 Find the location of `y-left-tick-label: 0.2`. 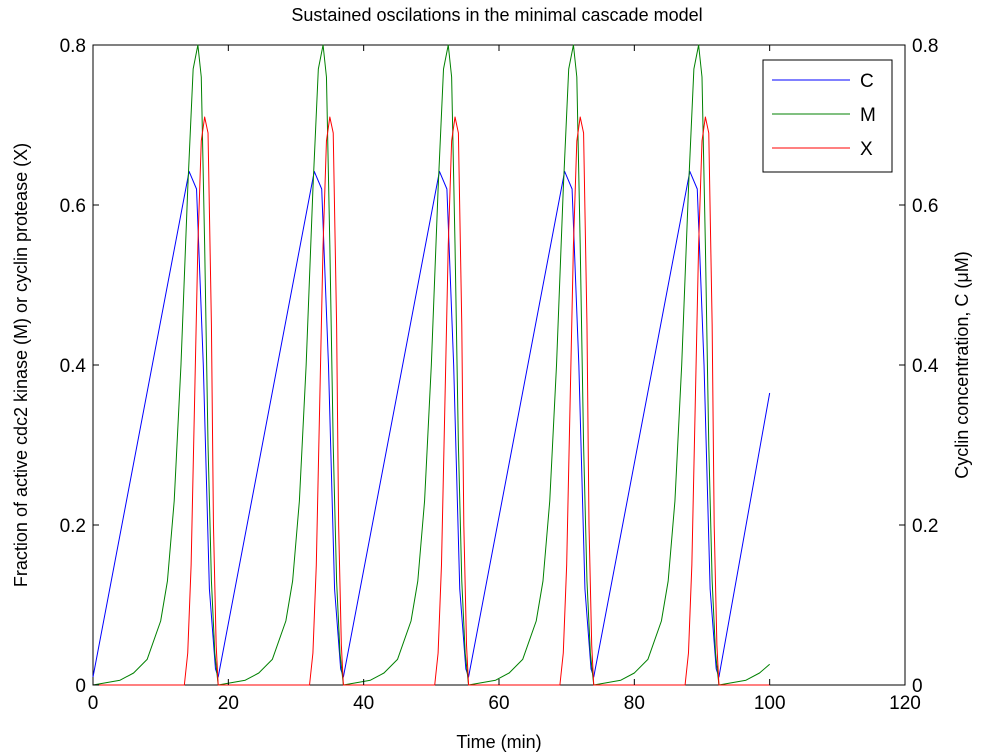

y-left-tick-label: 0.2 is located at coordinates (73, 526).